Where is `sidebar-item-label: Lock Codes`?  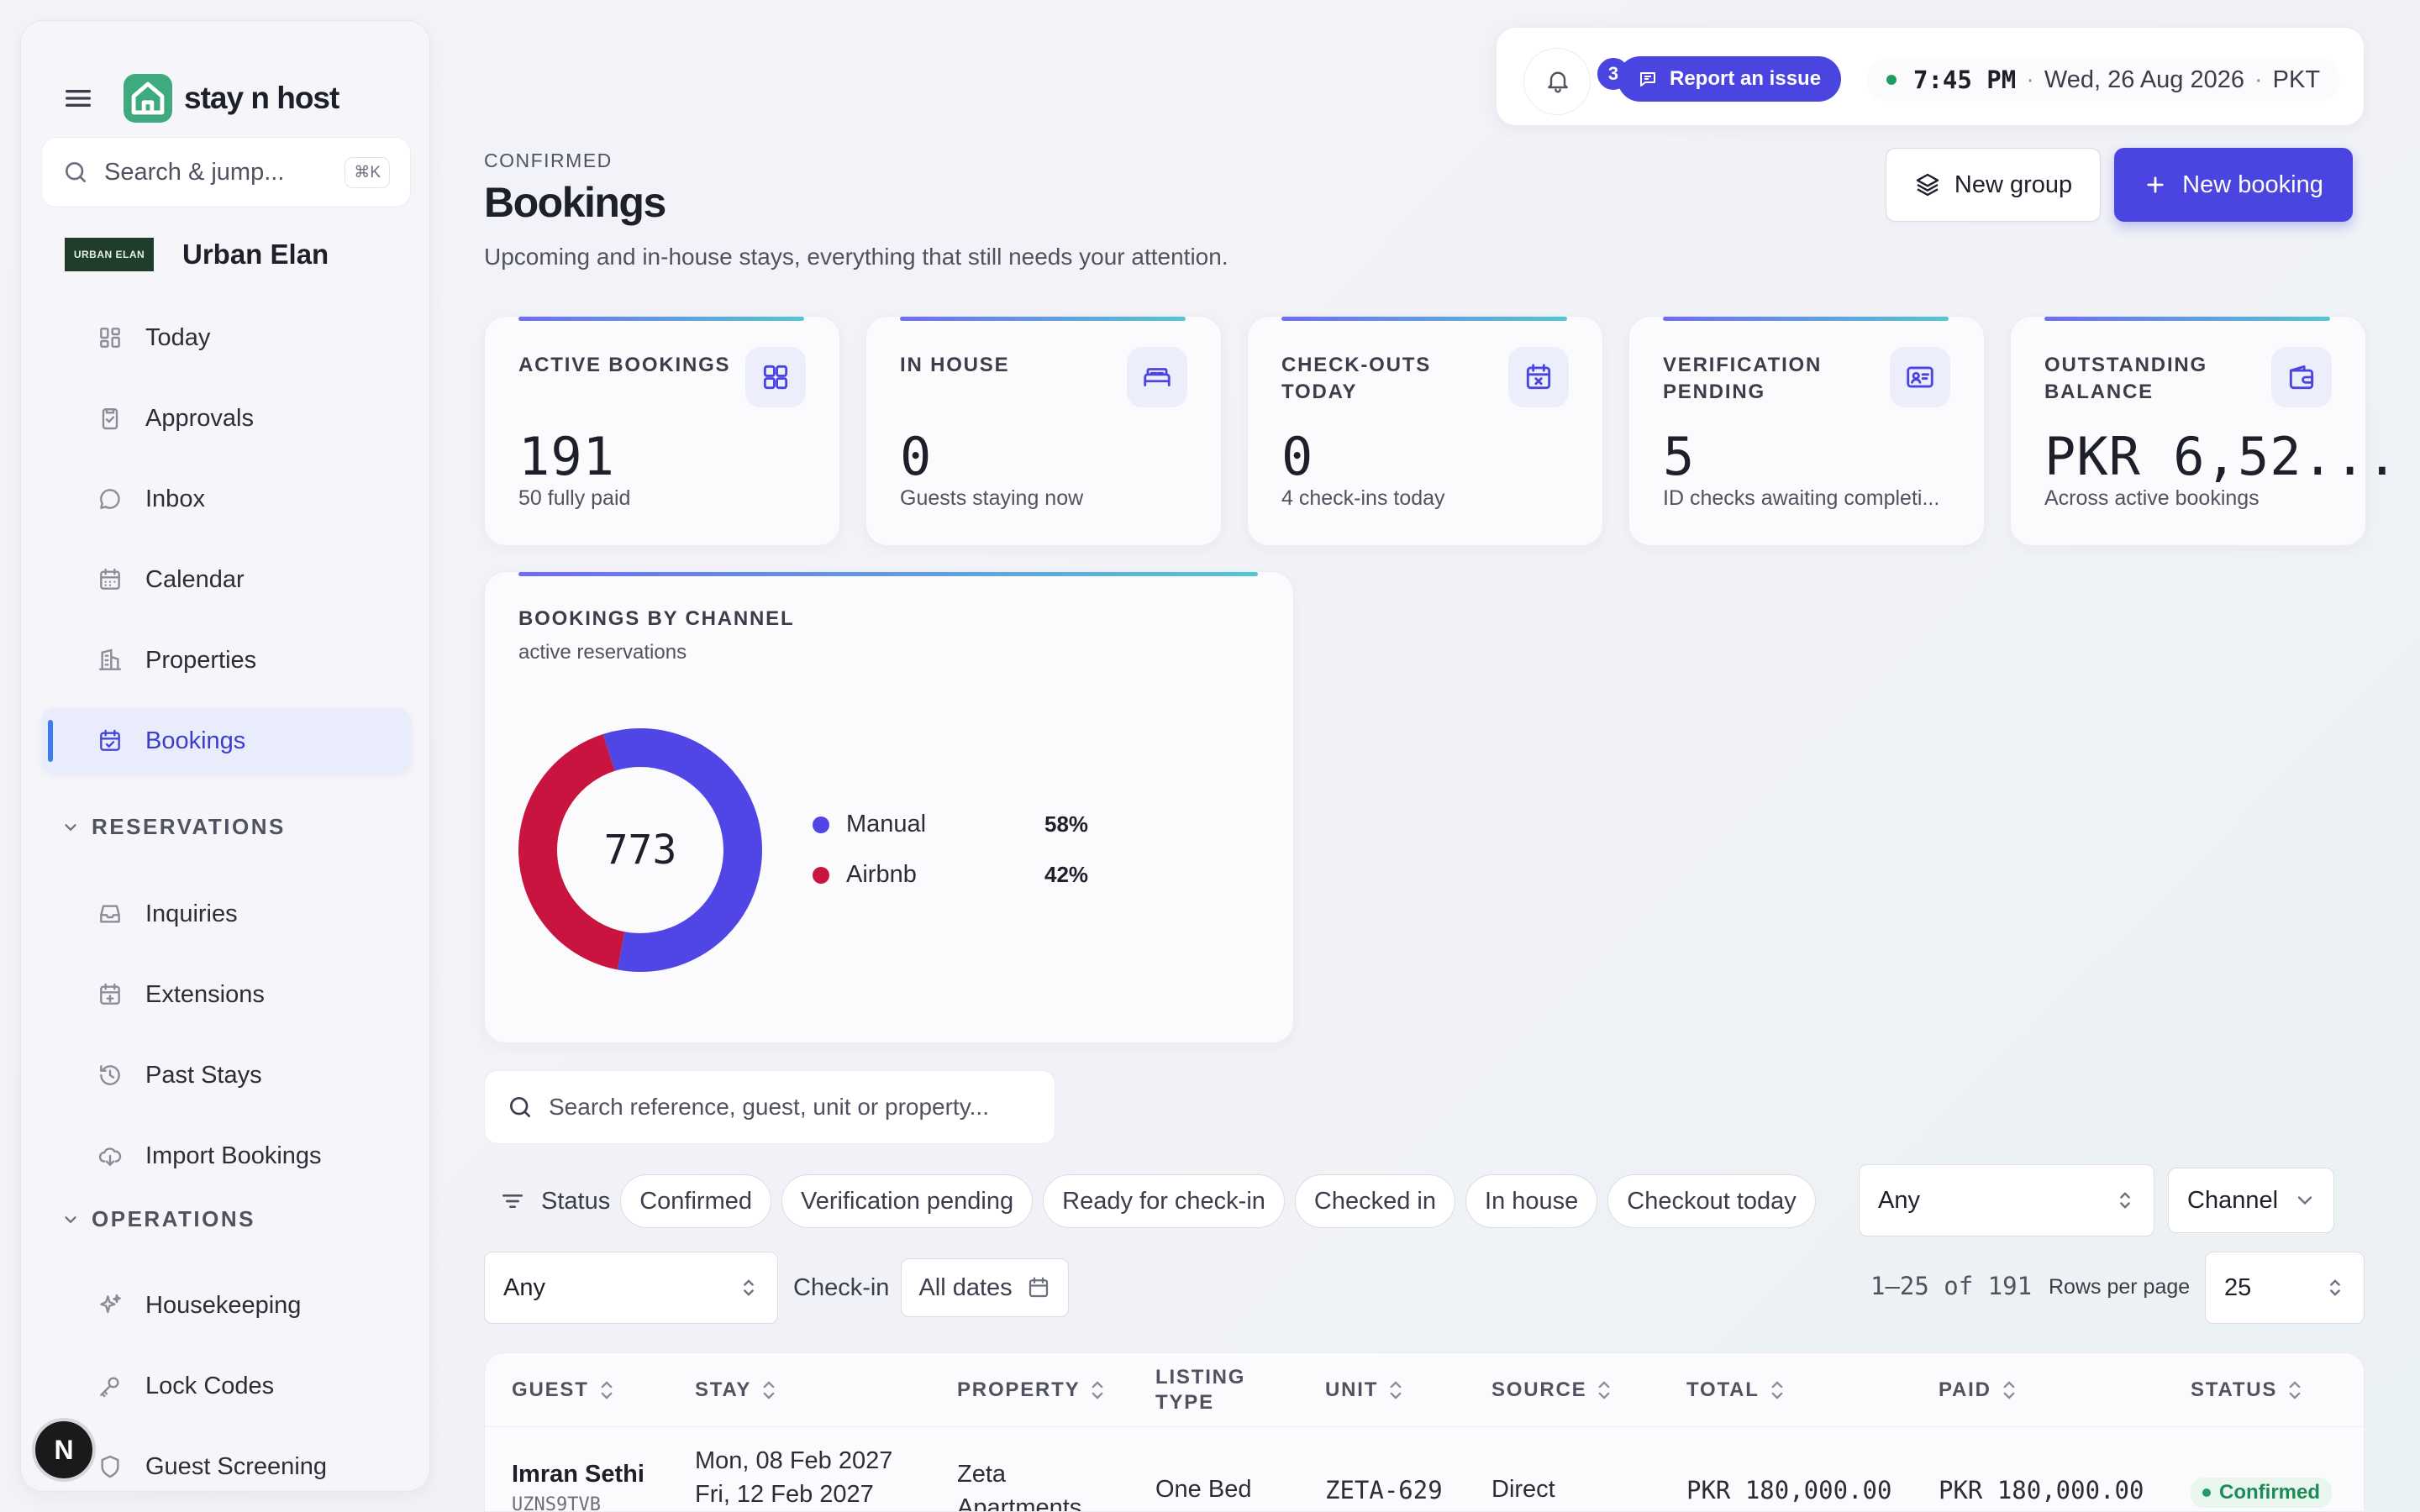
sidebar-item-label: Lock Codes is located at coordinates (210, 1385).